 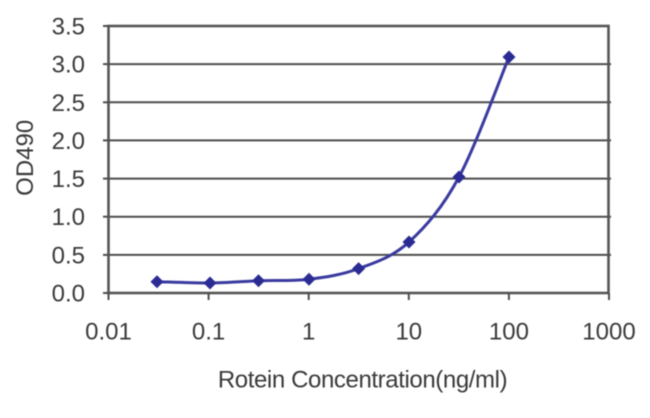 I want to click on svg-text: 3.0, so click(x=68, y=65).